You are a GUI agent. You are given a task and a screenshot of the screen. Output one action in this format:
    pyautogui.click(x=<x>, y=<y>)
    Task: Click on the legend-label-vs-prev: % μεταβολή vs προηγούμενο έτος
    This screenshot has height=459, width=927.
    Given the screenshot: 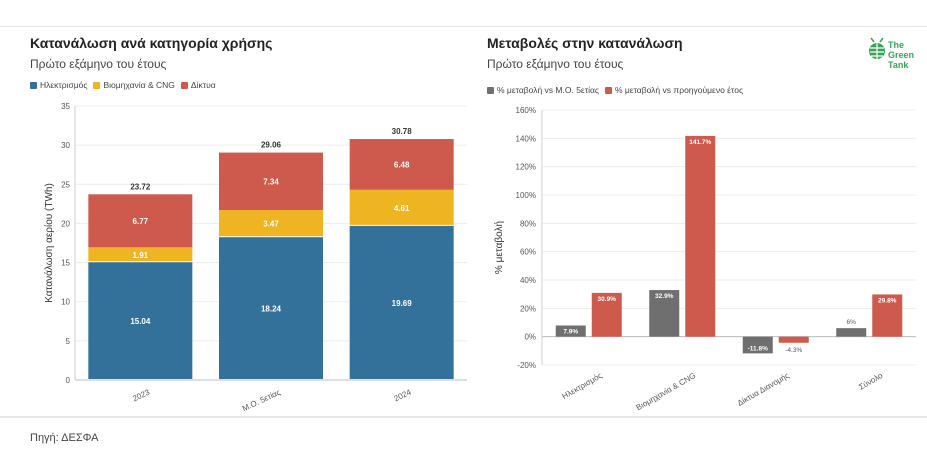 What is the action you would take?
    pyautogui.click(x=679, y=90)
    